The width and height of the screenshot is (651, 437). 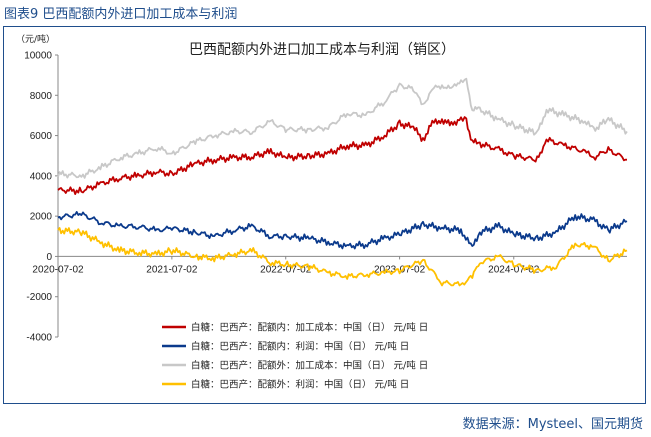 What do you see at coordinates (38, 56) in the screenshot?
I see `y-tick-label: 10000` at bounding box center [38, 56].